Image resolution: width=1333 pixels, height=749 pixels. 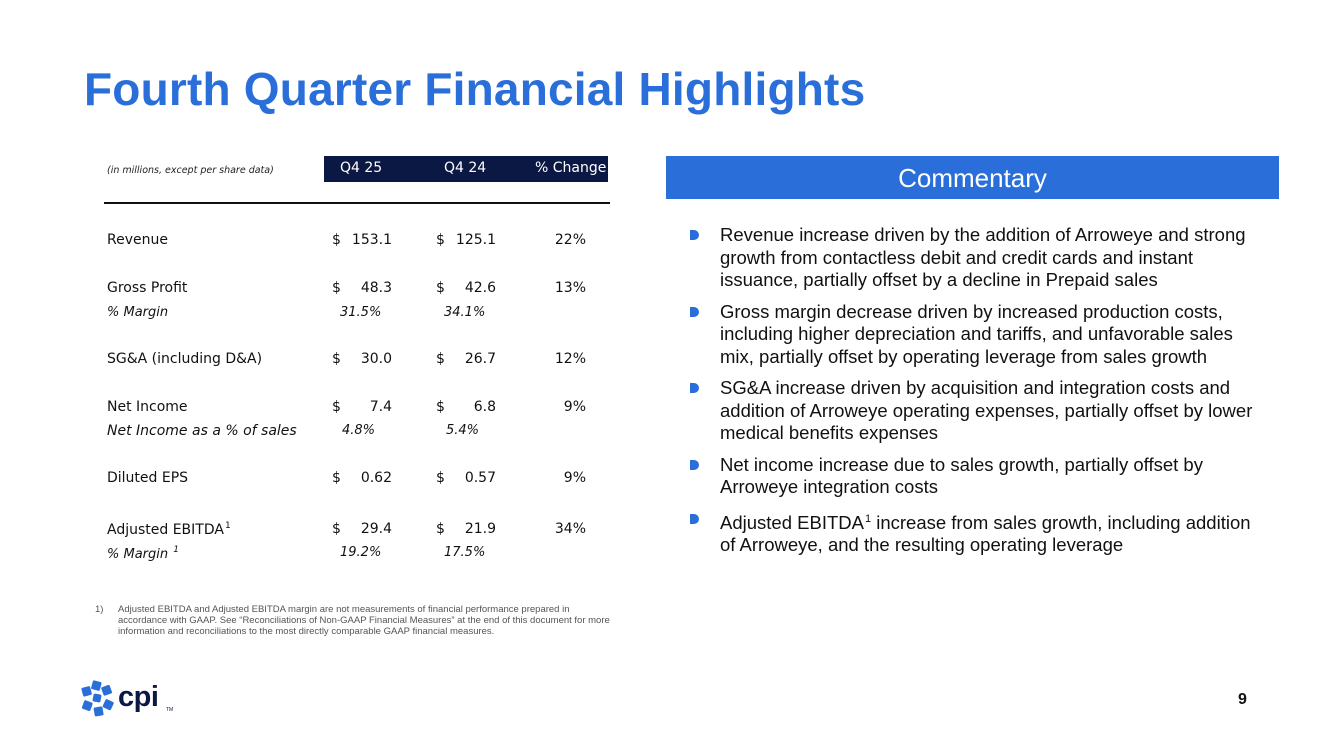 I want to click on value-q4-24: 17.5%, so click(x=465, y=552).